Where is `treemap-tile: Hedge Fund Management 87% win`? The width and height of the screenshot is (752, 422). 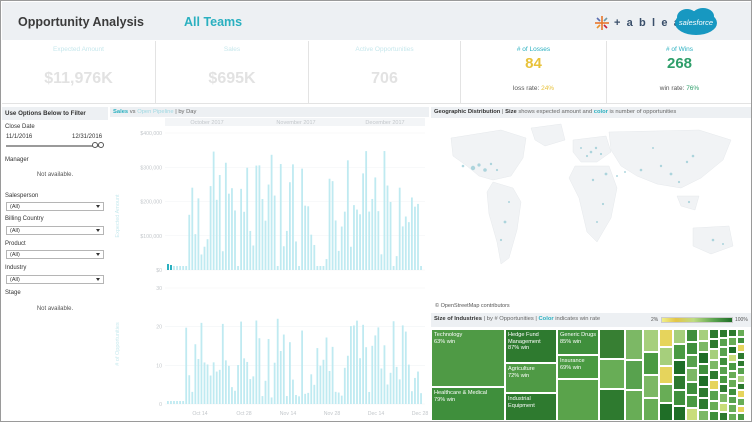
treemap-tile: Hedge Fund Management 87% win is located at coordinates (531, 346).